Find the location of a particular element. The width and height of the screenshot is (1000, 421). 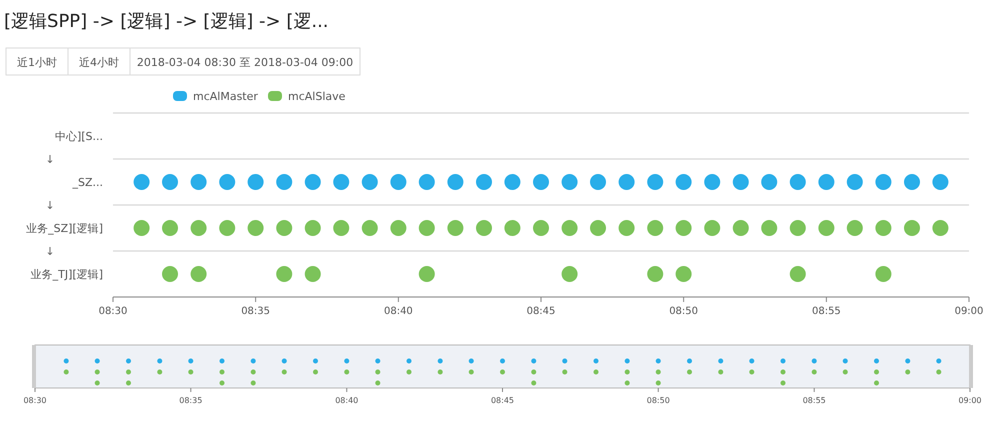

text: 08:35 is located at coordinates (190, 400).